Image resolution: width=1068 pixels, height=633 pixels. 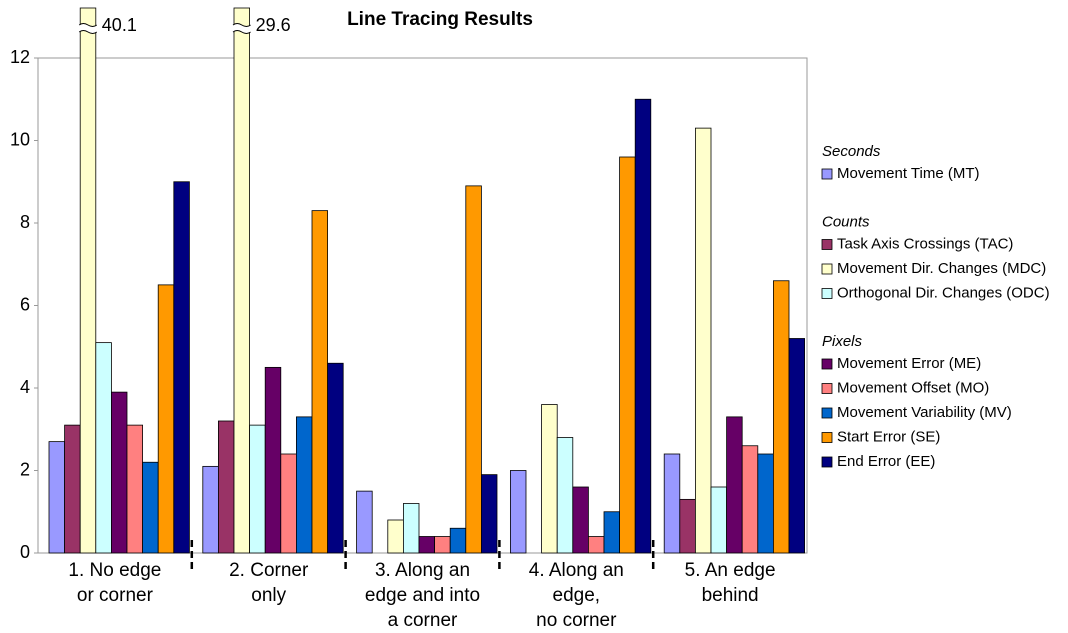 I want to click on y-tick-label: 10, so click(x=20, y=139).